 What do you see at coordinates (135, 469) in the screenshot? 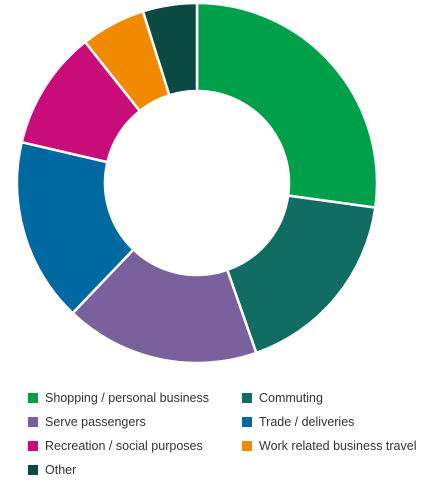
I see `legend-item-other: Other` at bounding box center [135, 469].